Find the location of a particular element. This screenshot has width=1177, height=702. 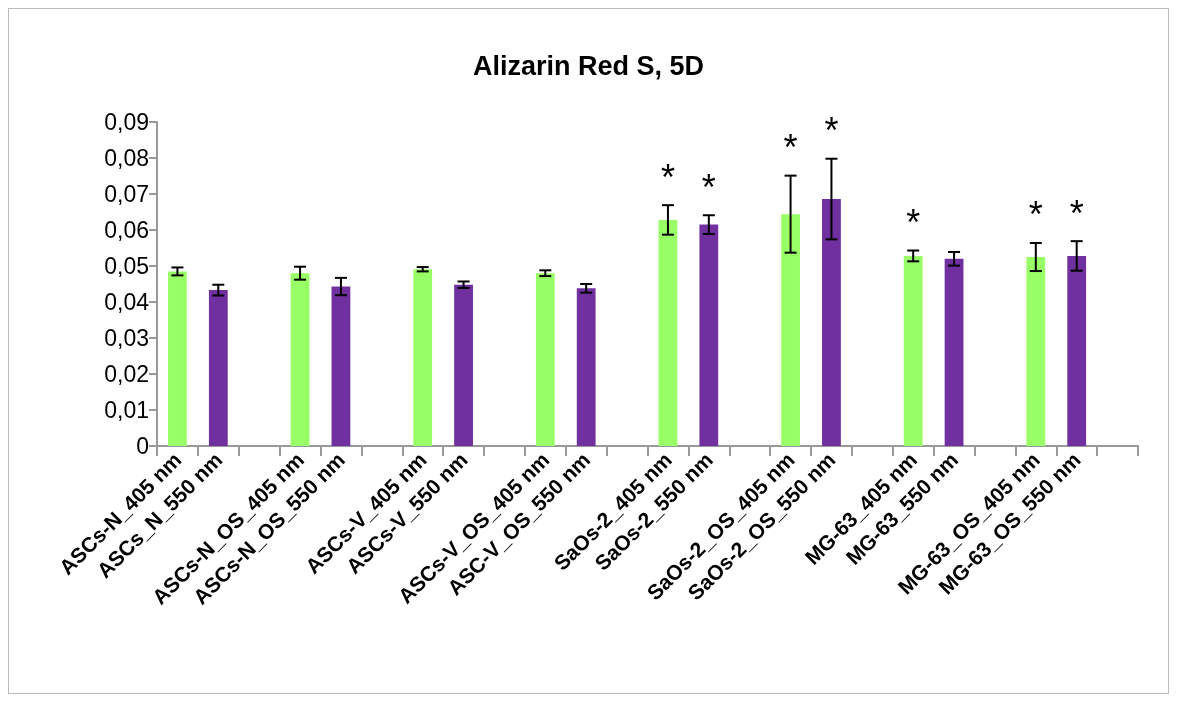

y-tick-label: 0,04 is located at coordinates (127, 302).